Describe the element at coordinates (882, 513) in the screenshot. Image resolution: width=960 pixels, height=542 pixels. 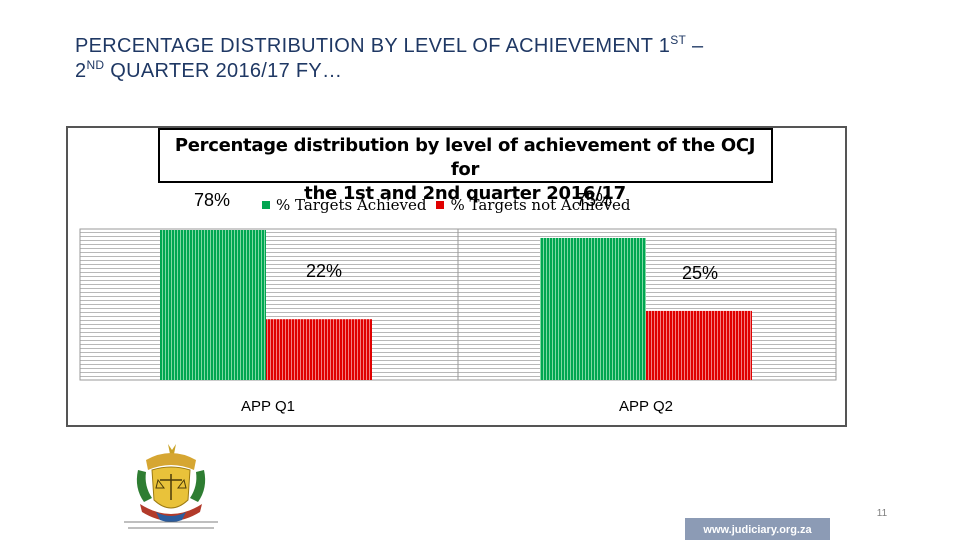
I see `page-number: 11` at that location.